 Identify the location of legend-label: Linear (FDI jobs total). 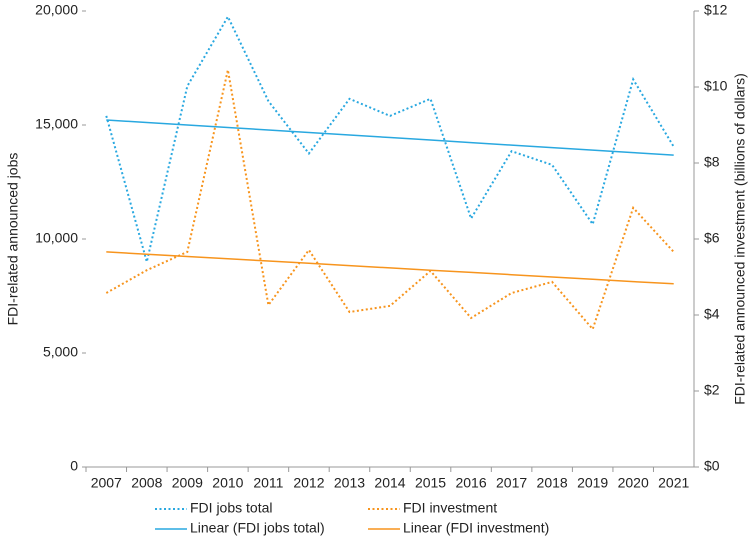
(257, 528).